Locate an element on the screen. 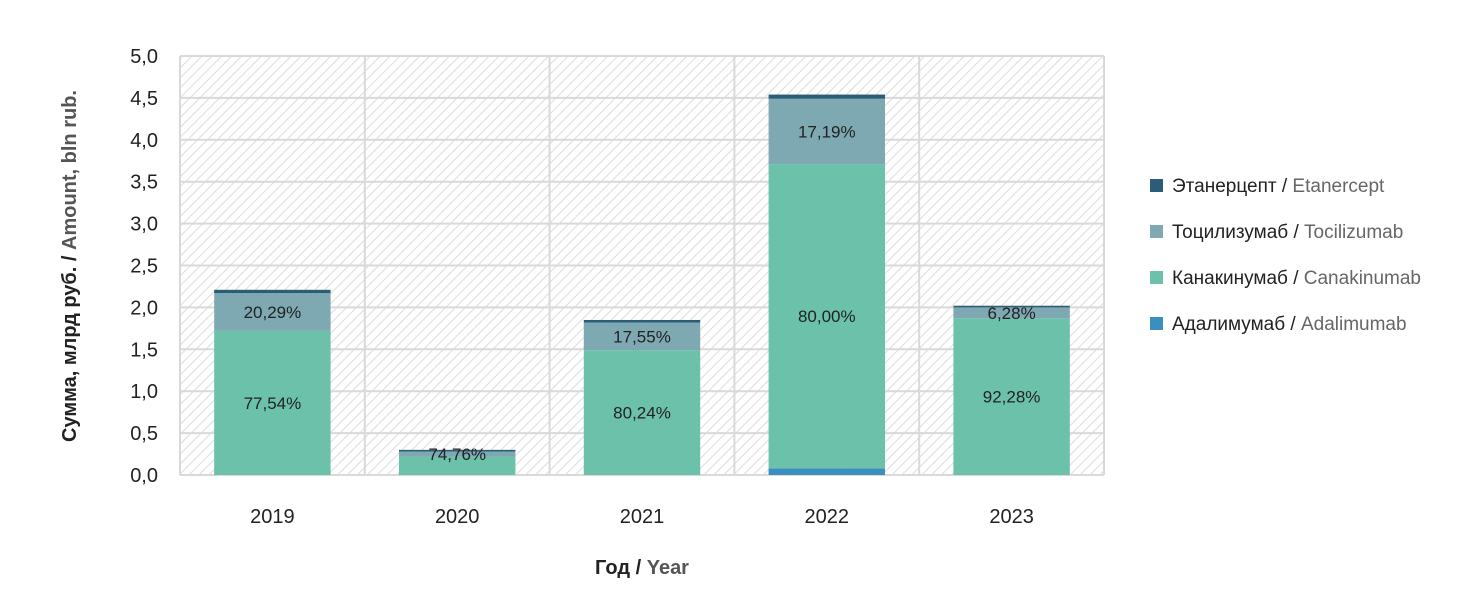 This screenshot has width=1471, height=601. legend-swatch-adalimumab is located at coordinates (1156, 323).